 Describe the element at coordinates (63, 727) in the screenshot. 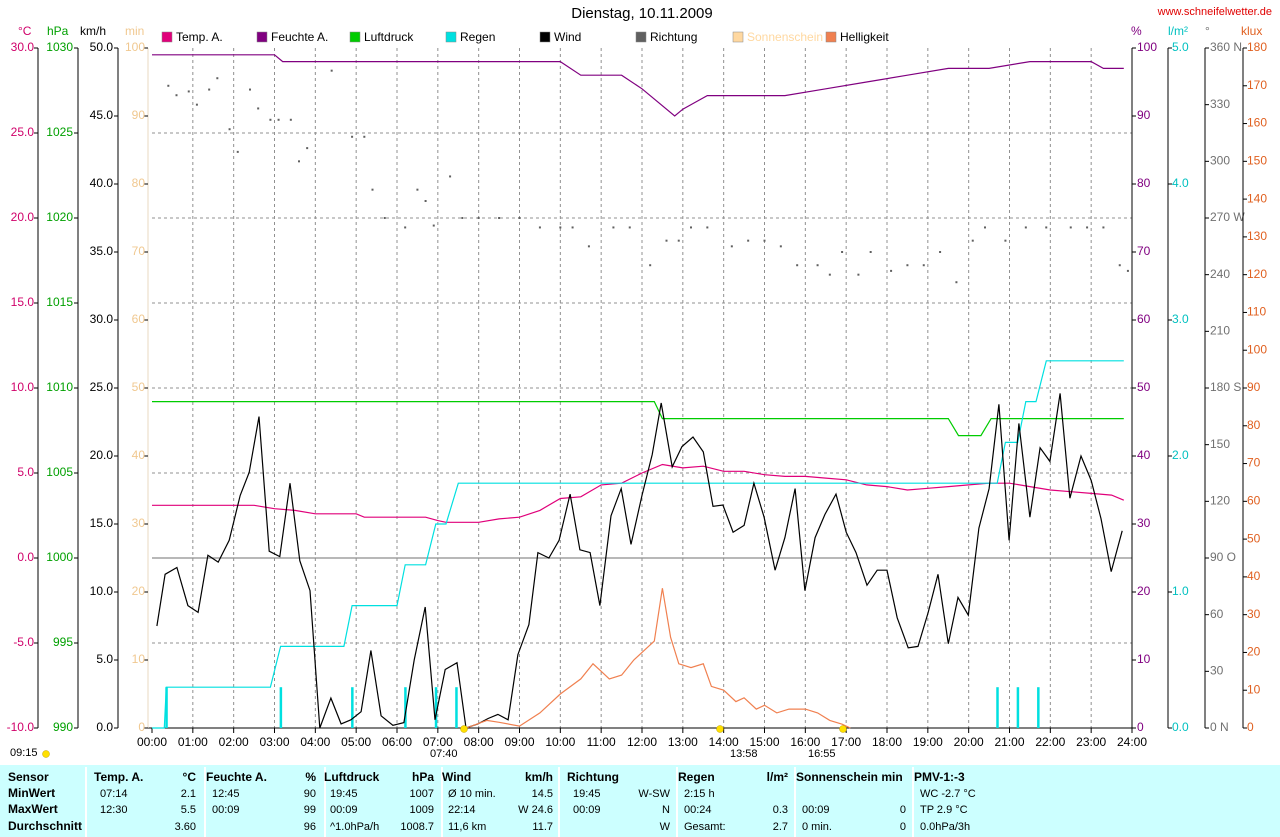

I see `y-tick-label: 990` at that location.